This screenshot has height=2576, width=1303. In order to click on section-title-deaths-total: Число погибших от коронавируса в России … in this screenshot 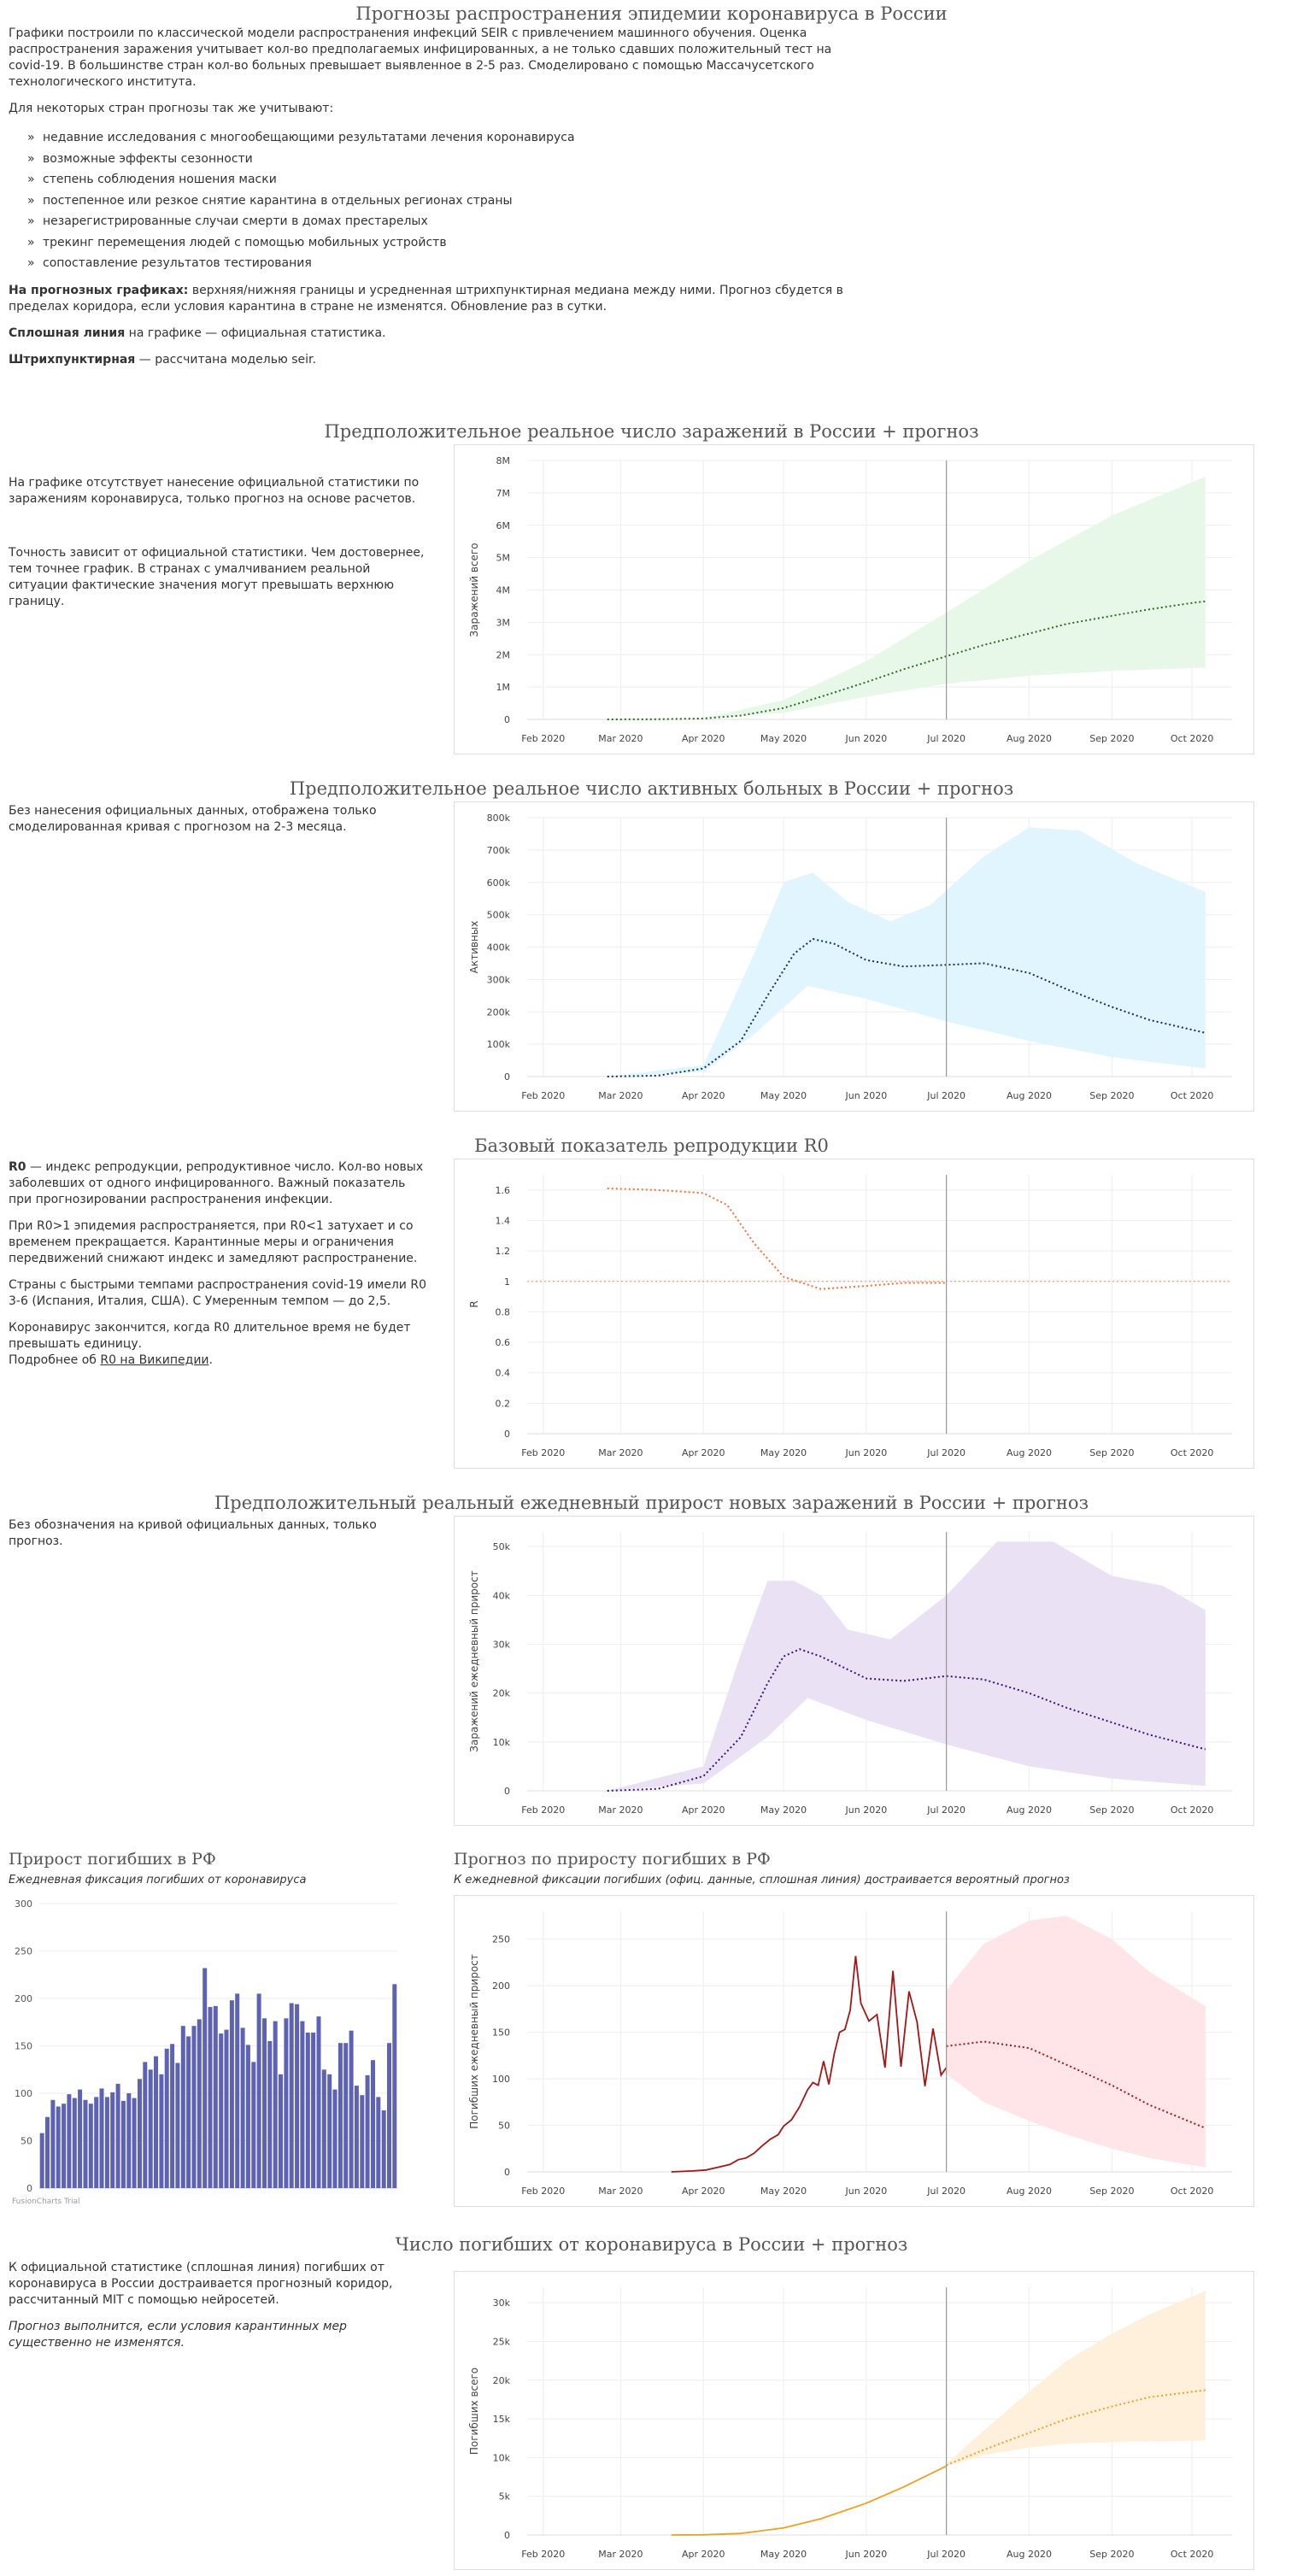, I will do `click(651, 2244)`.